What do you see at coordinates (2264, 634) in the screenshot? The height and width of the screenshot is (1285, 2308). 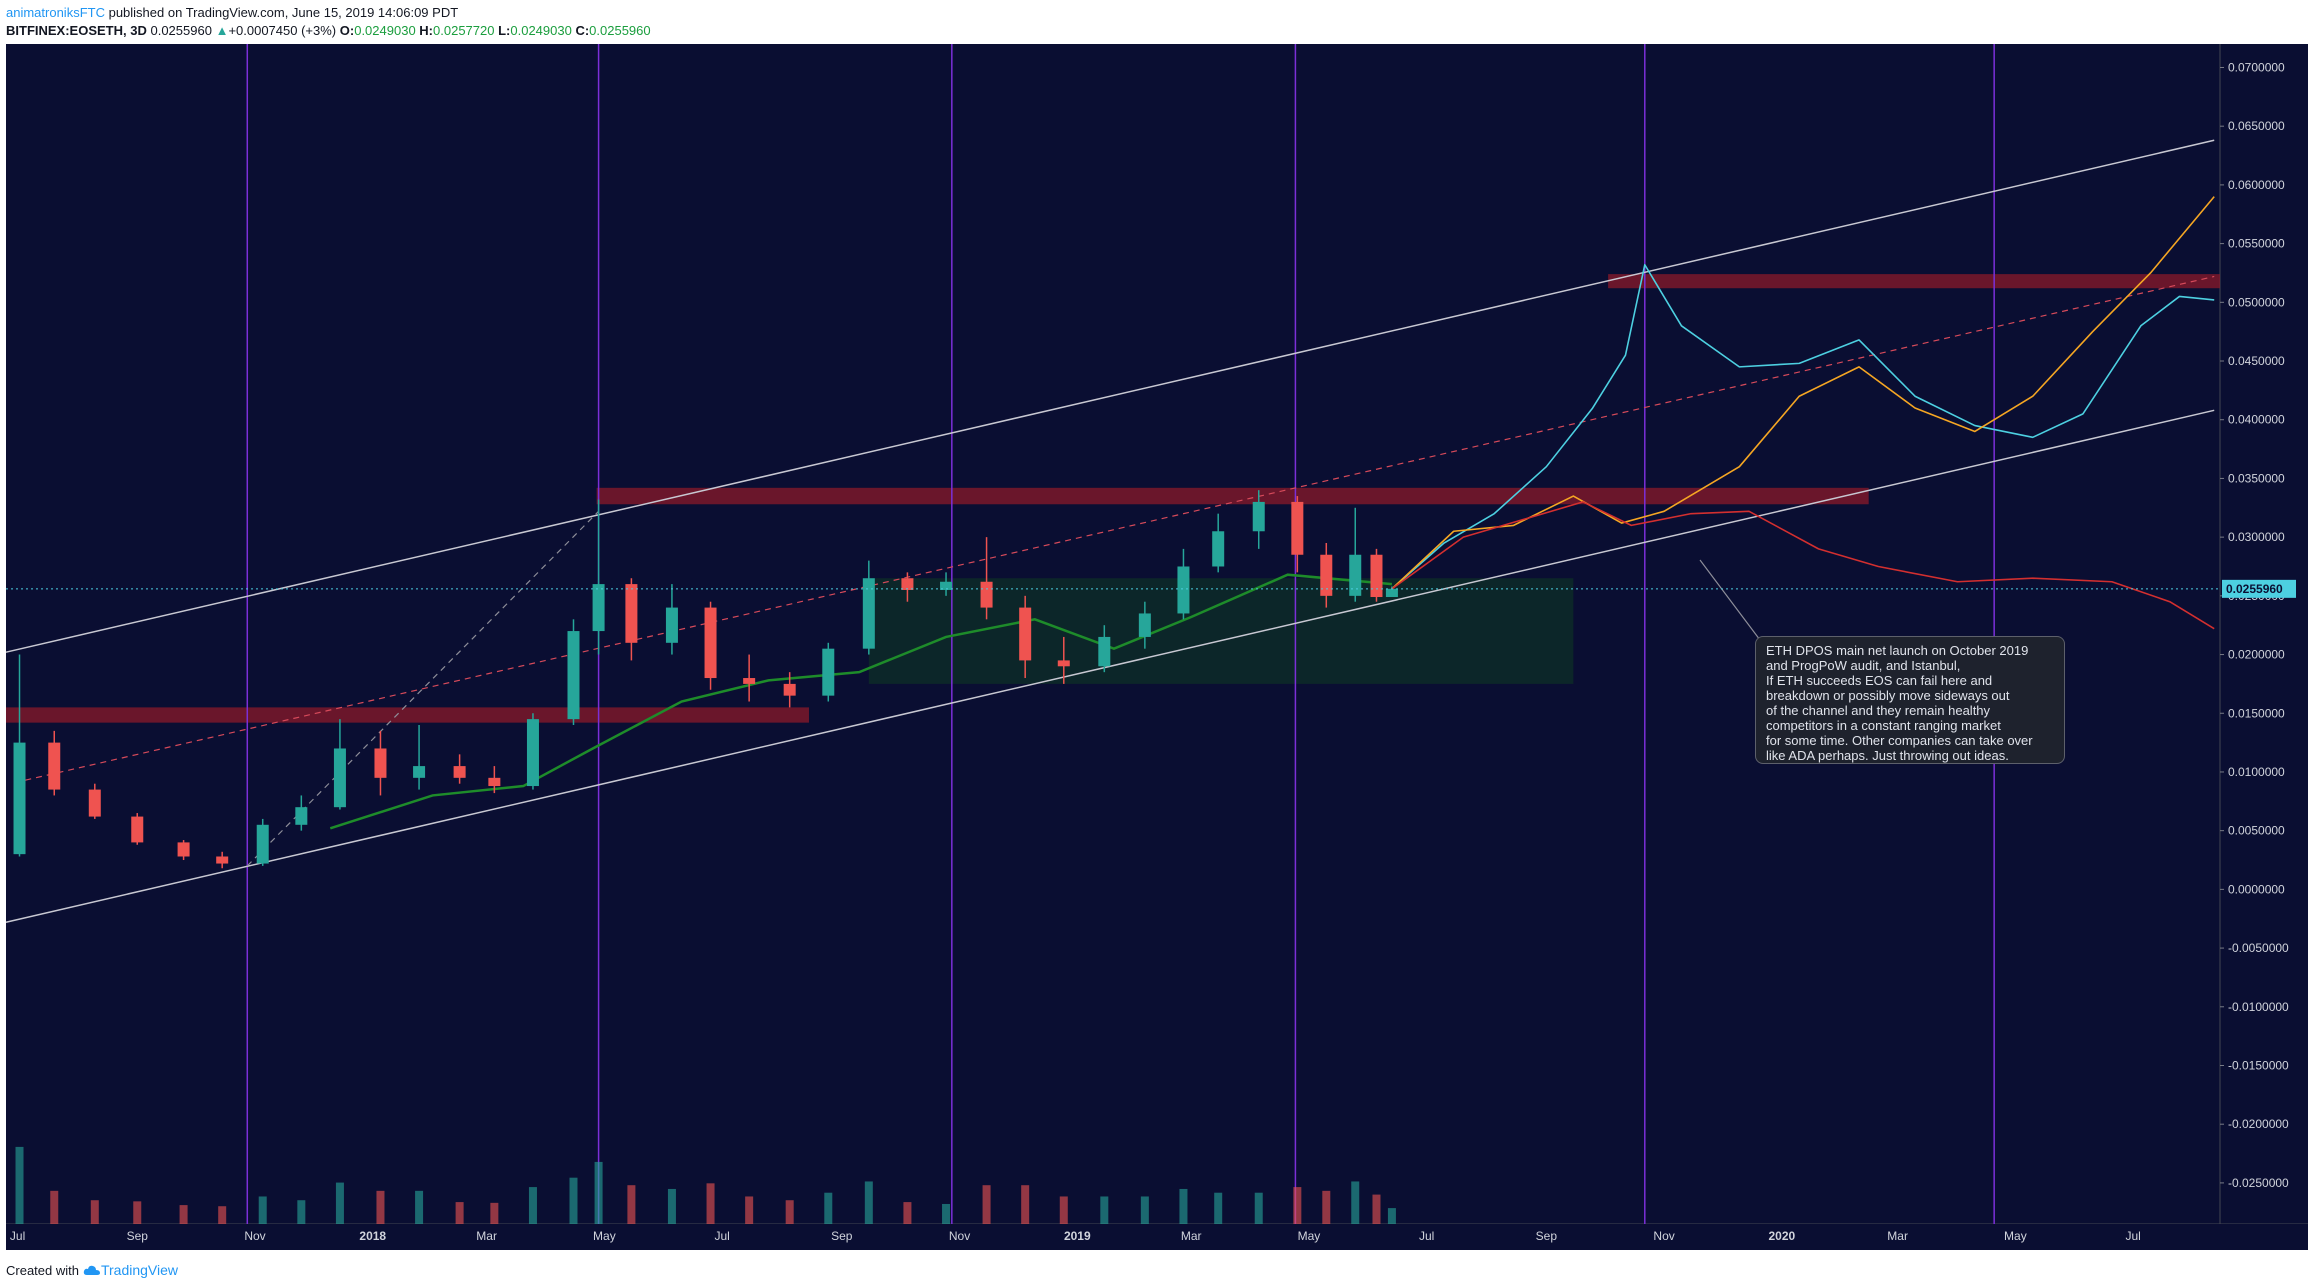 I see `price-axis-background` at bounding box center [2264, 634].